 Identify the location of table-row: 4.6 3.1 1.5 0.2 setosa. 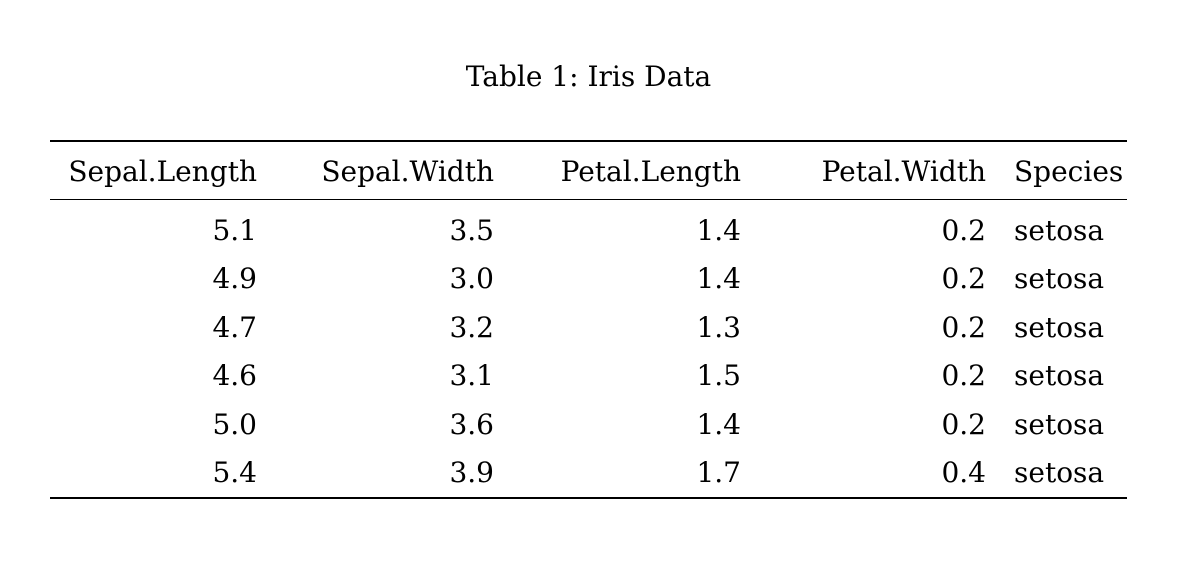
(588, 376).